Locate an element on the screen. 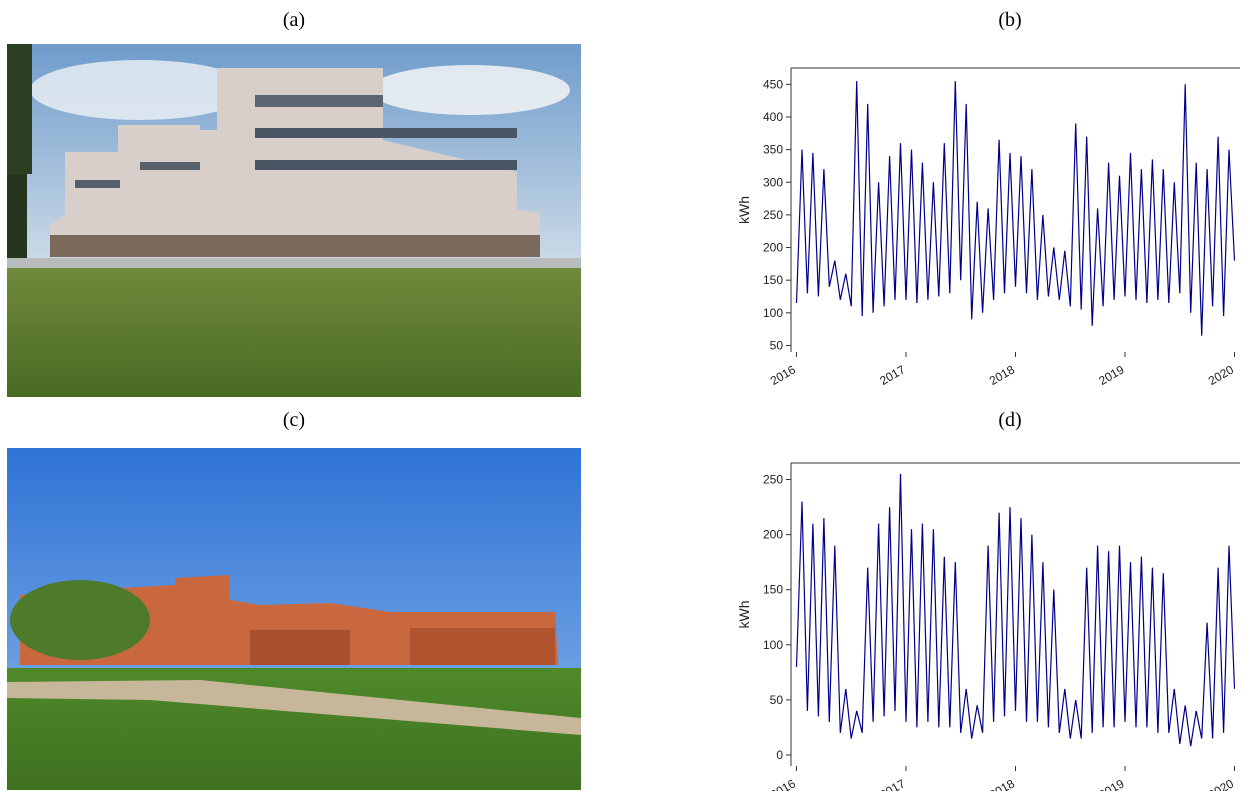  y-tick-label: 350 is located at coordinates (773, 150).